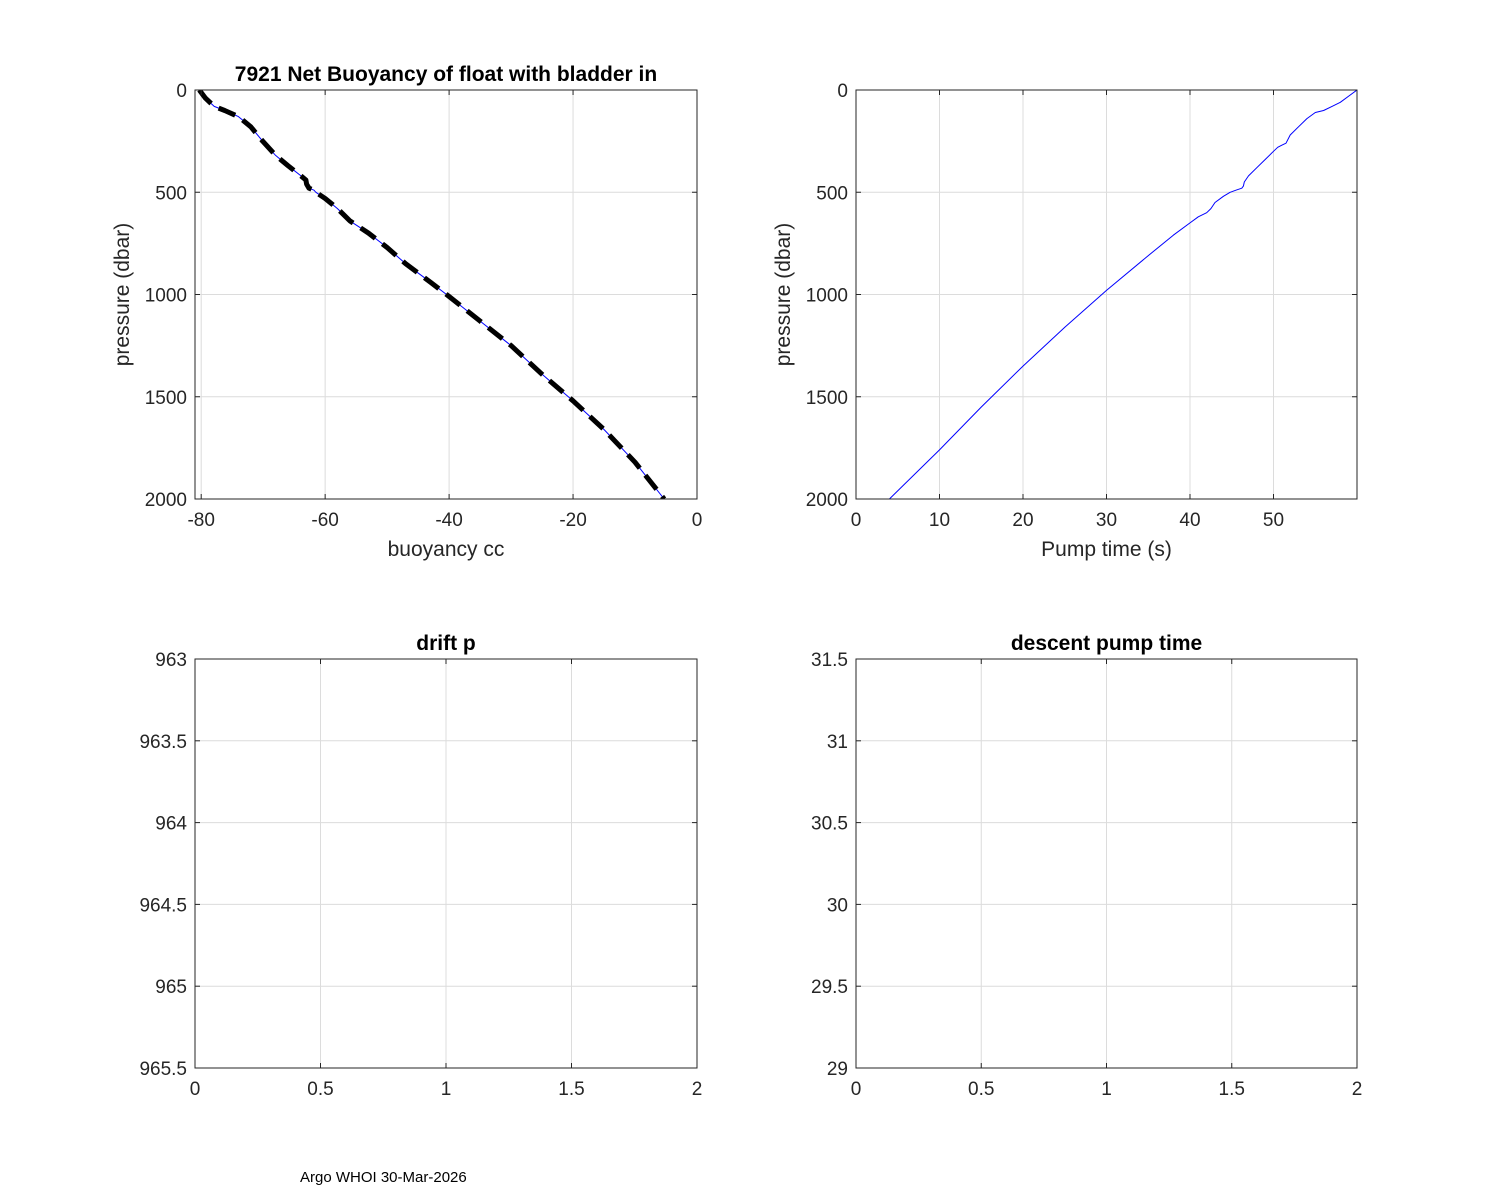 Image resolution: width=1500 pixels, height=1200 pixels. What do you see at coordinates (829, 987) in the screenshot?
I see `y-tick-label: 29.5` at bounding box center [829, 987].